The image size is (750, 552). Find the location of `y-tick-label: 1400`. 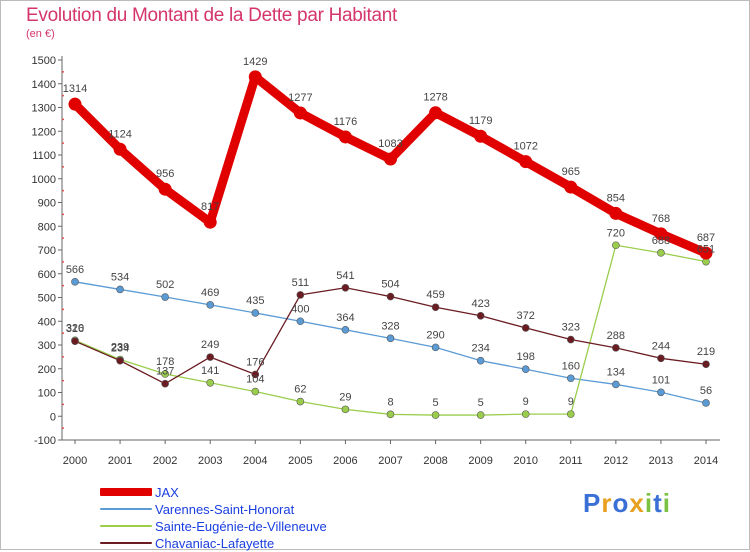

y-tick-label: 1400 is located at coordinates (44, 85).